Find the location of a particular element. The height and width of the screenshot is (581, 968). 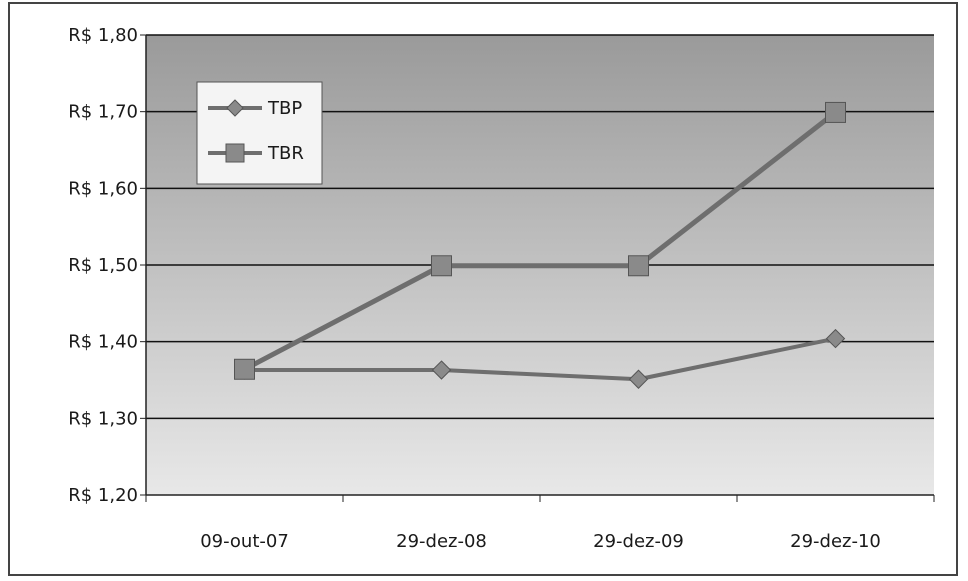

legend-label-tbp: TBP is located at coordinates (284, 108).